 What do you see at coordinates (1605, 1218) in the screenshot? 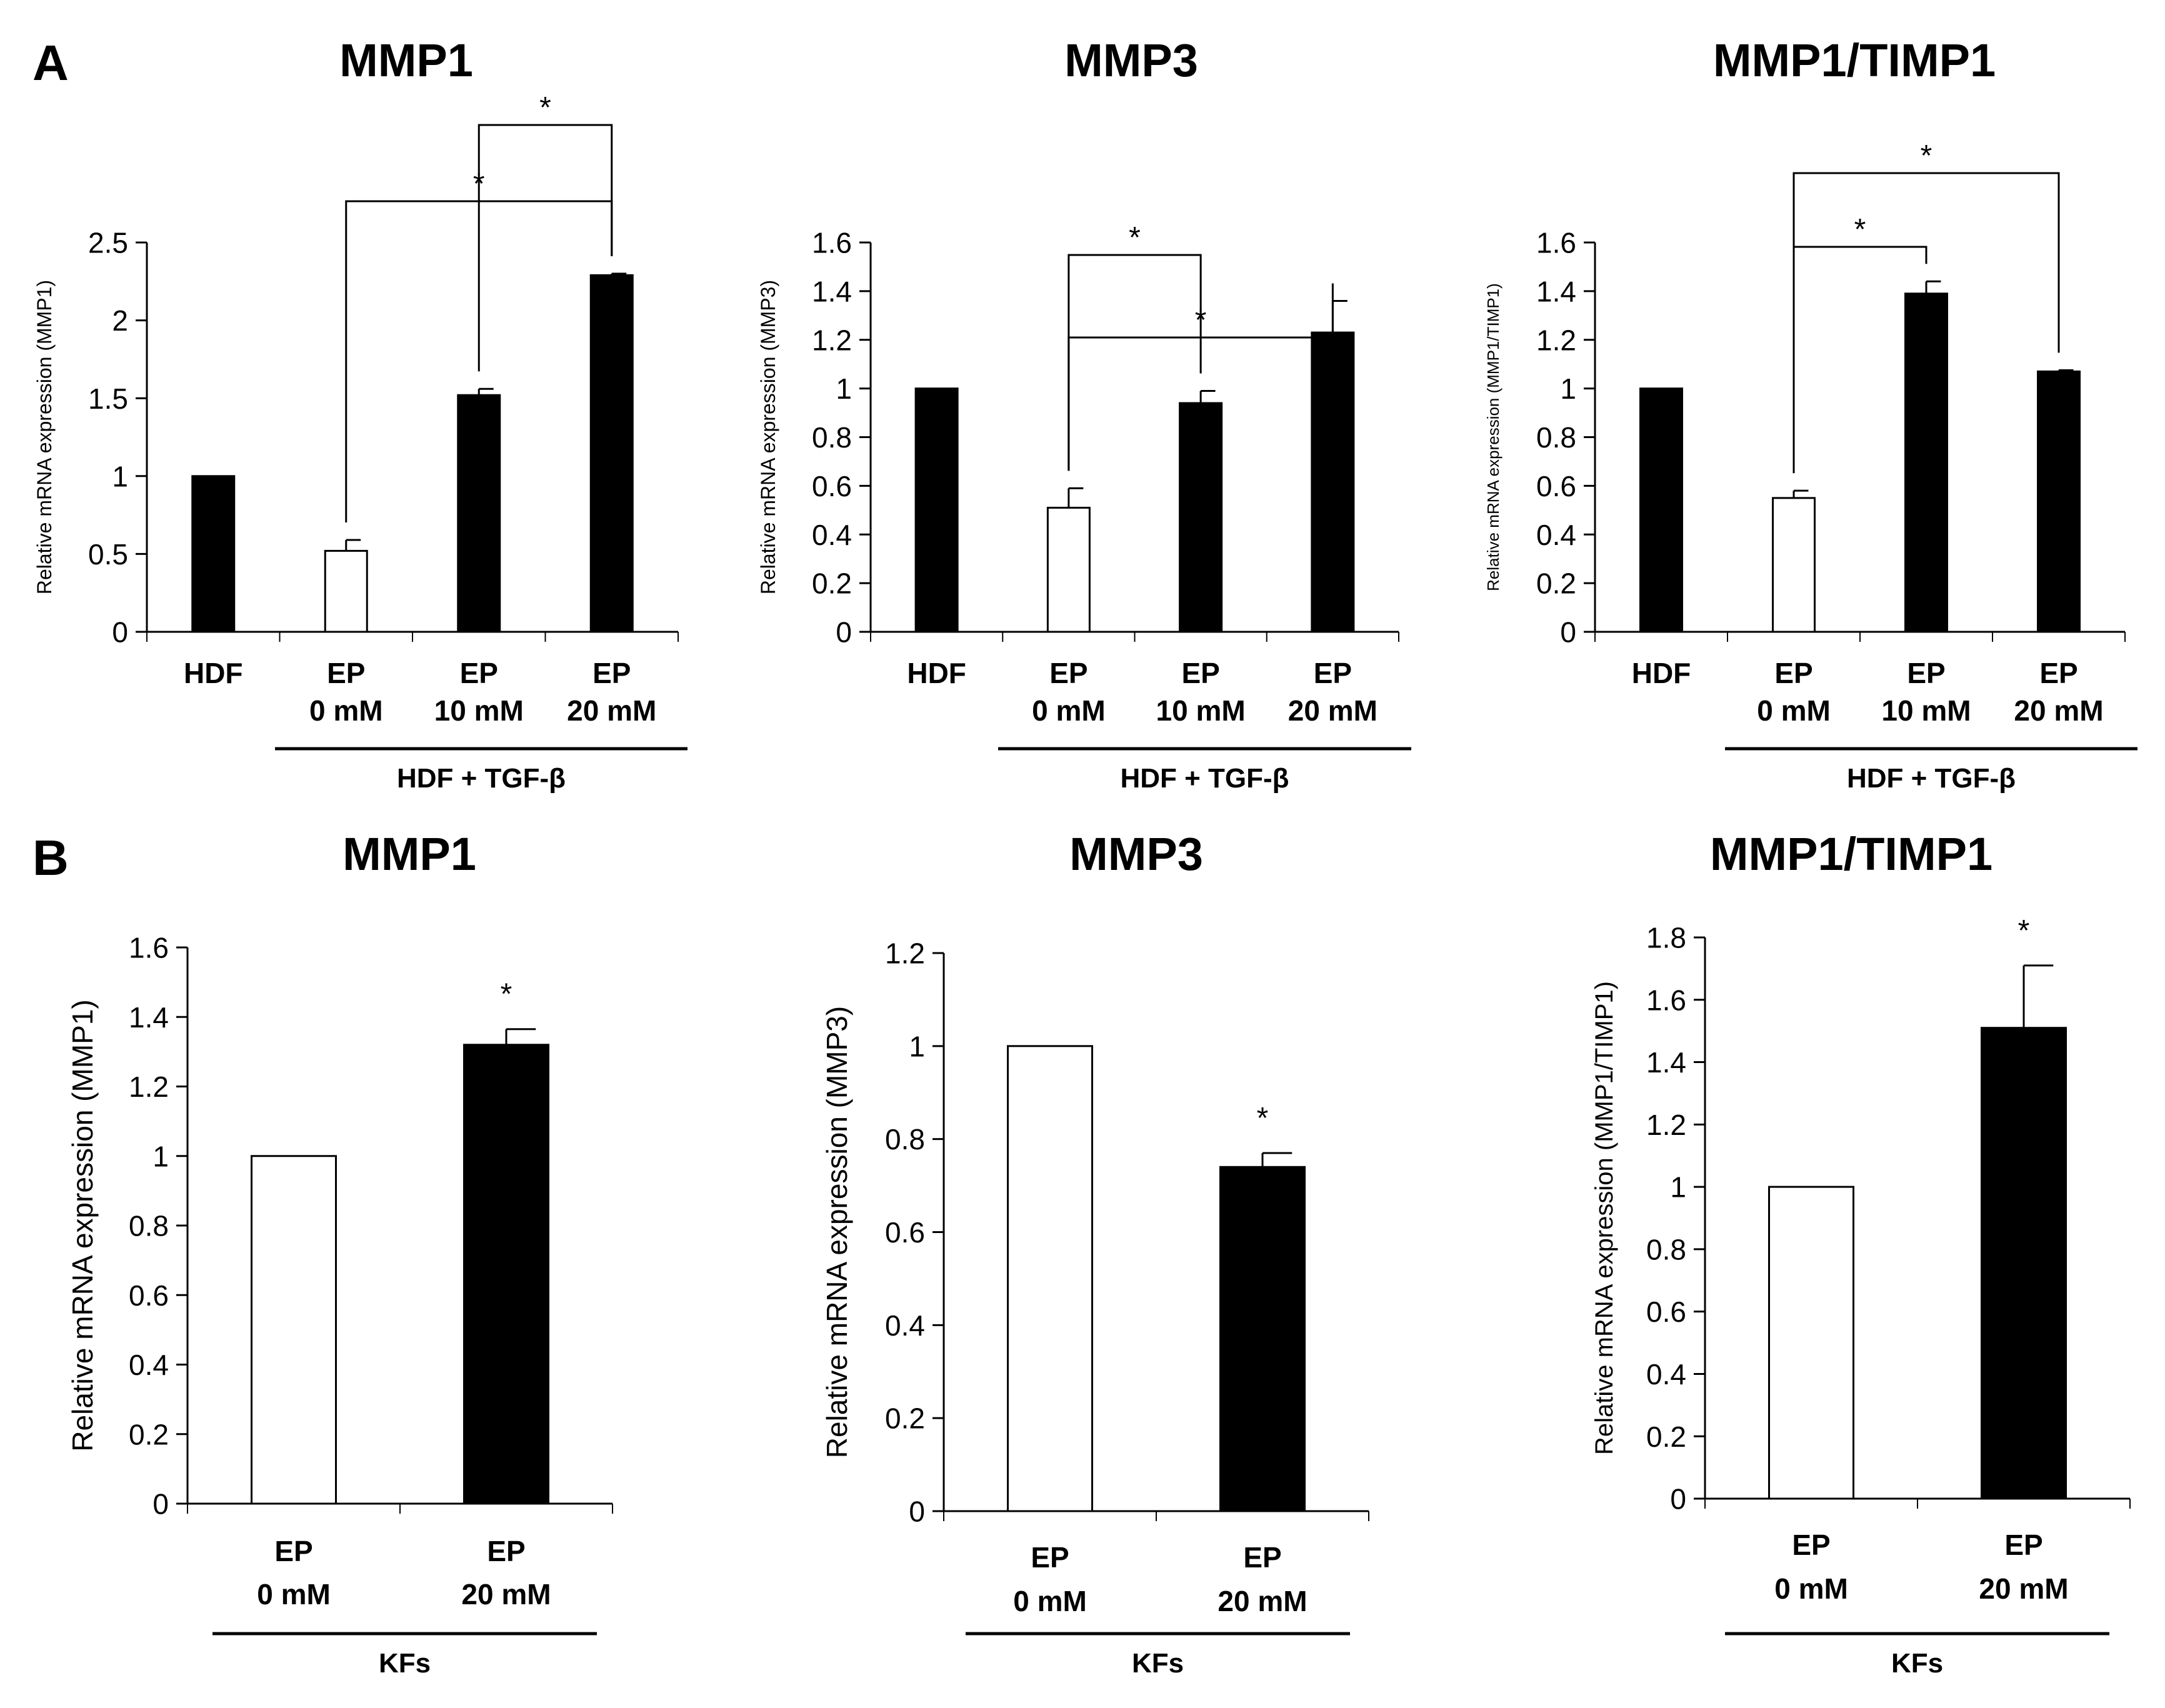
I see `y-axis-label: Relative mRNA expression (MMP1/TIMP1)` at bounding box center [1605, 1218].